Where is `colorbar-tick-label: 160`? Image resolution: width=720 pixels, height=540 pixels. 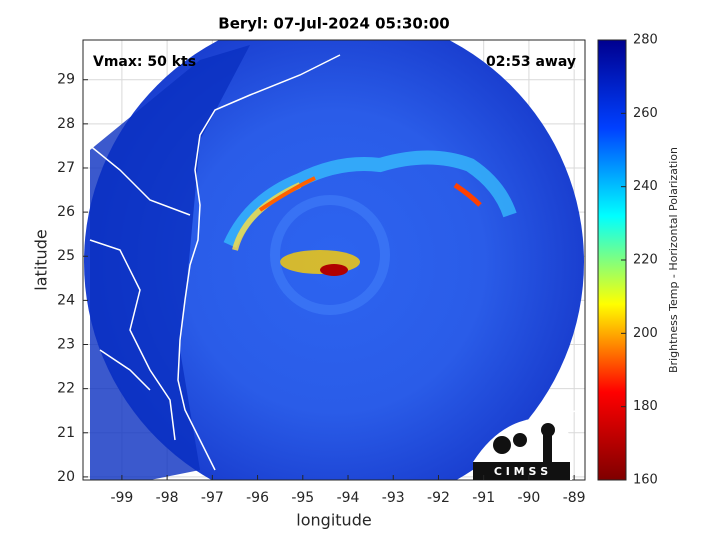
colorbar-tick-label: 160 is located at coordinates (645, 480).